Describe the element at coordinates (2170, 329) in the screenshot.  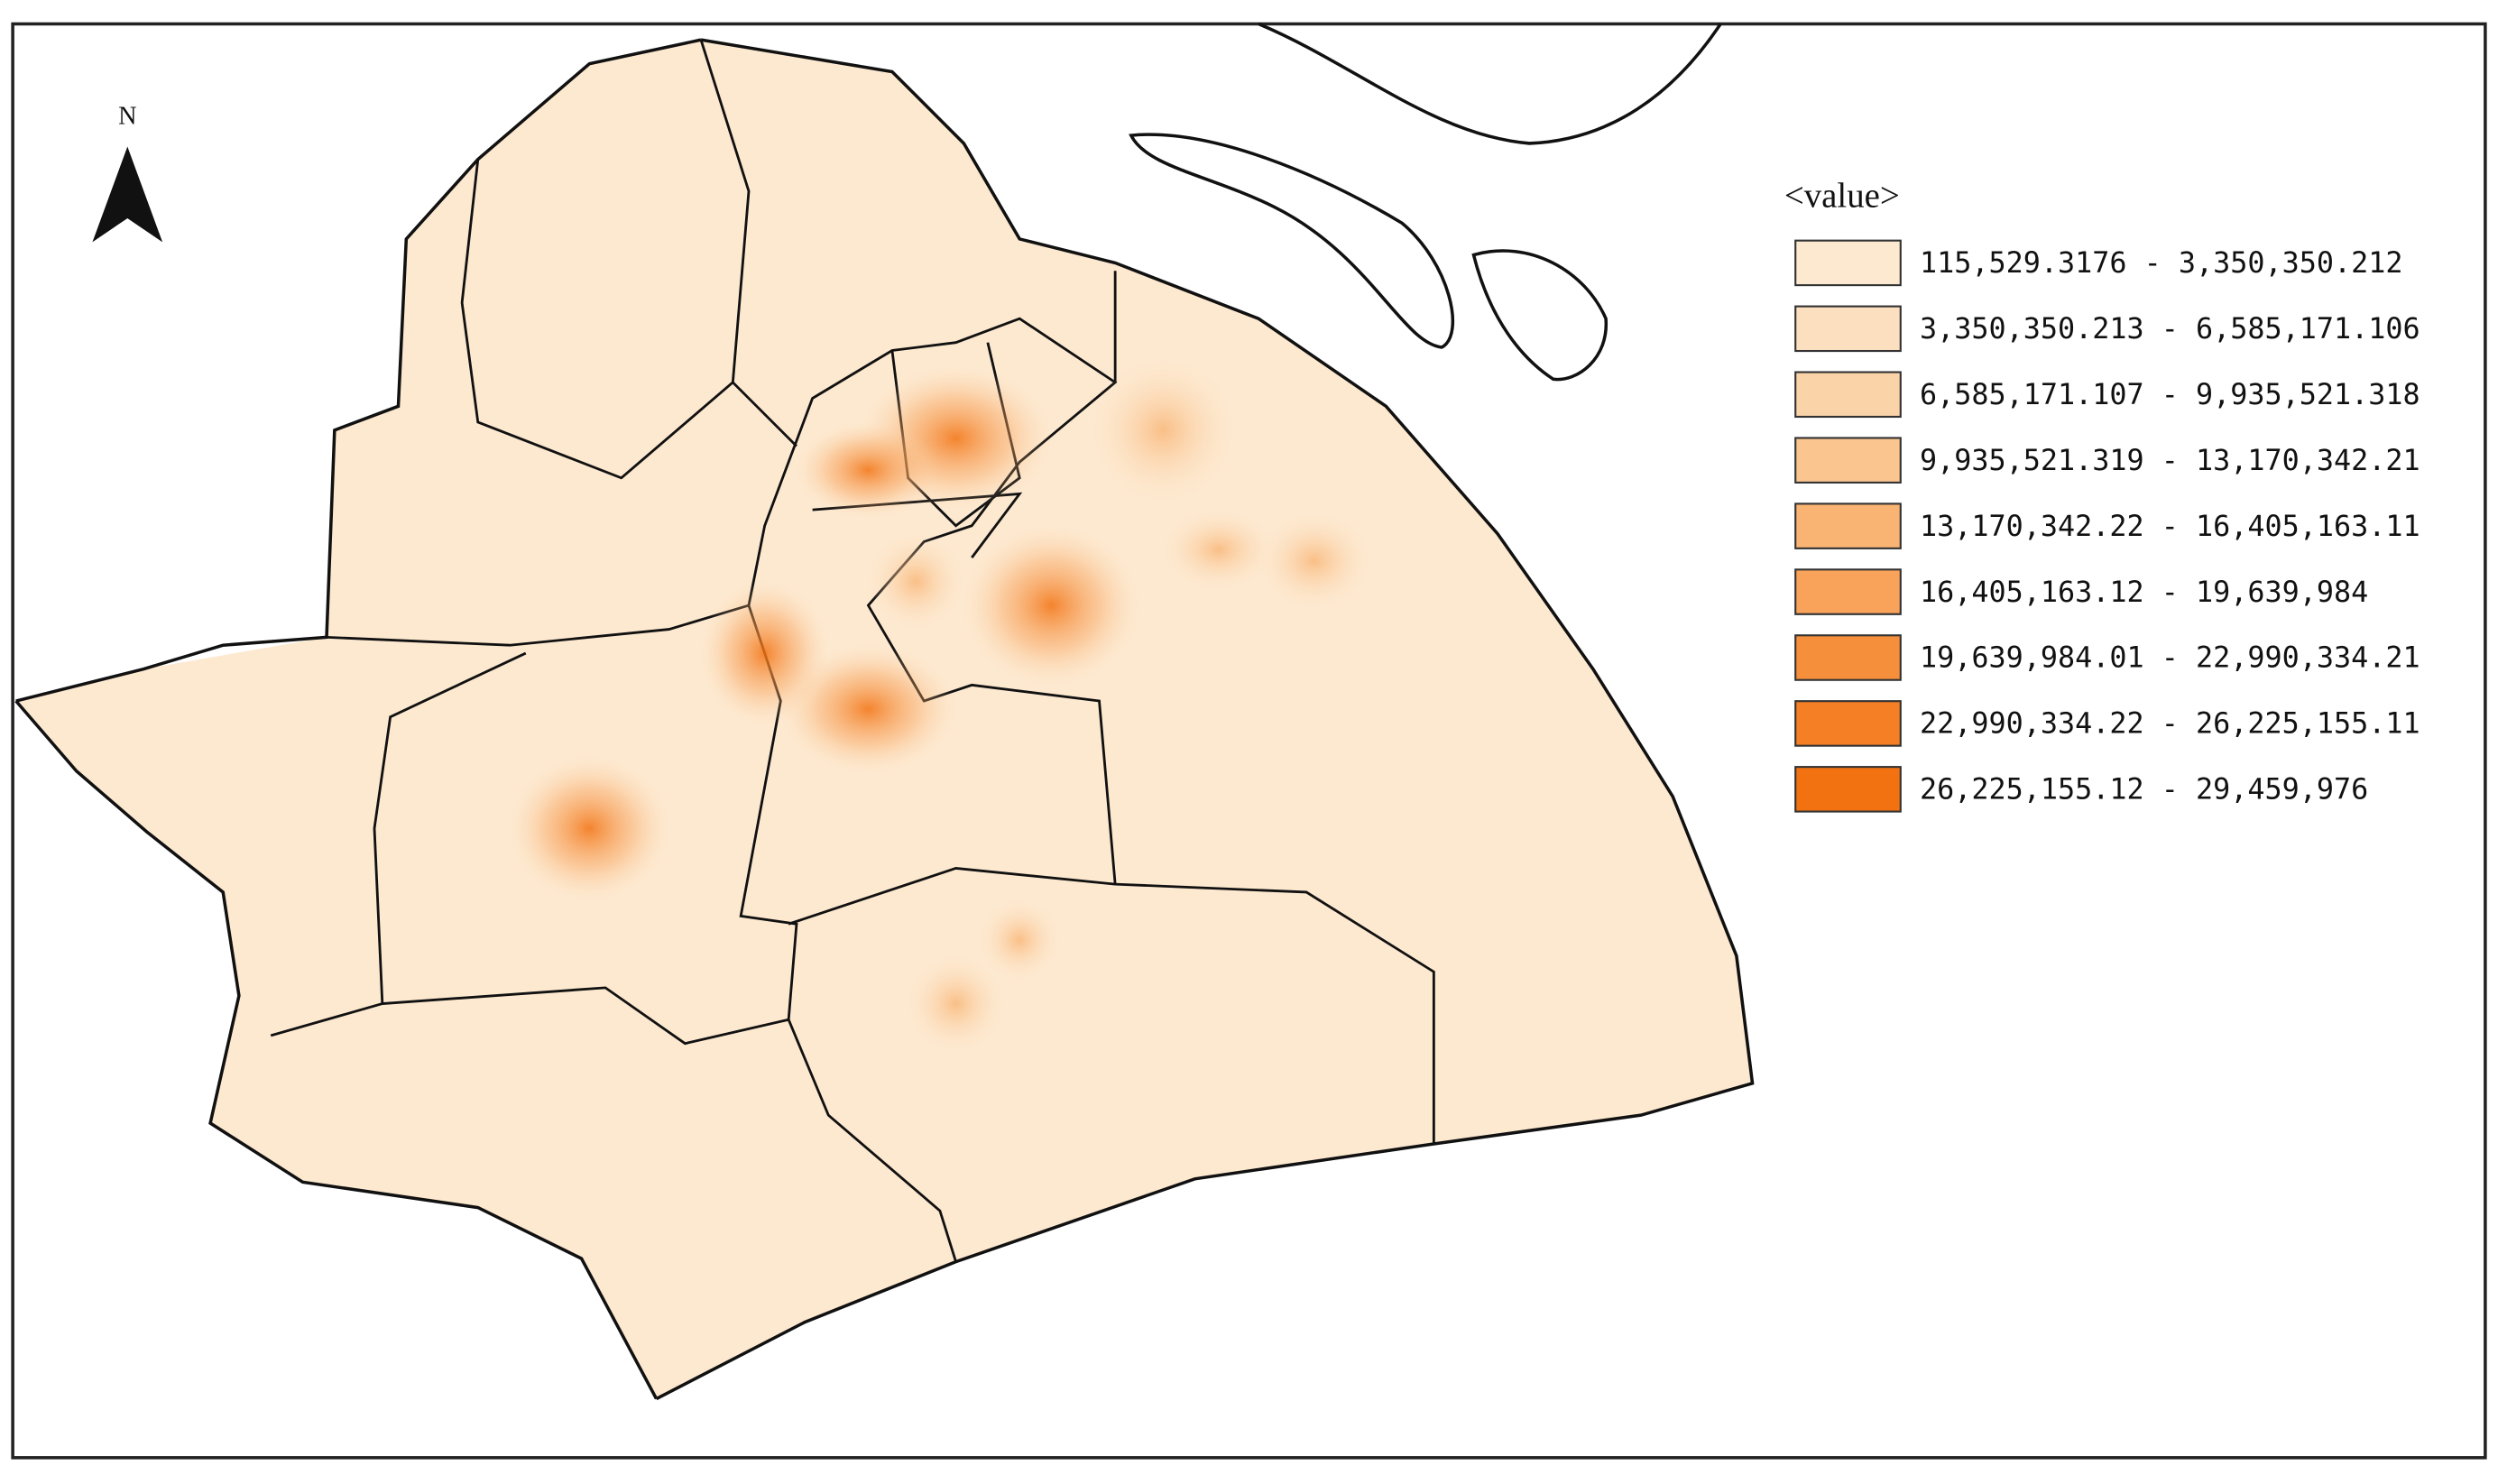
I see `legend-label: 3,350,350.213 - 6,585,171.106` at that location.